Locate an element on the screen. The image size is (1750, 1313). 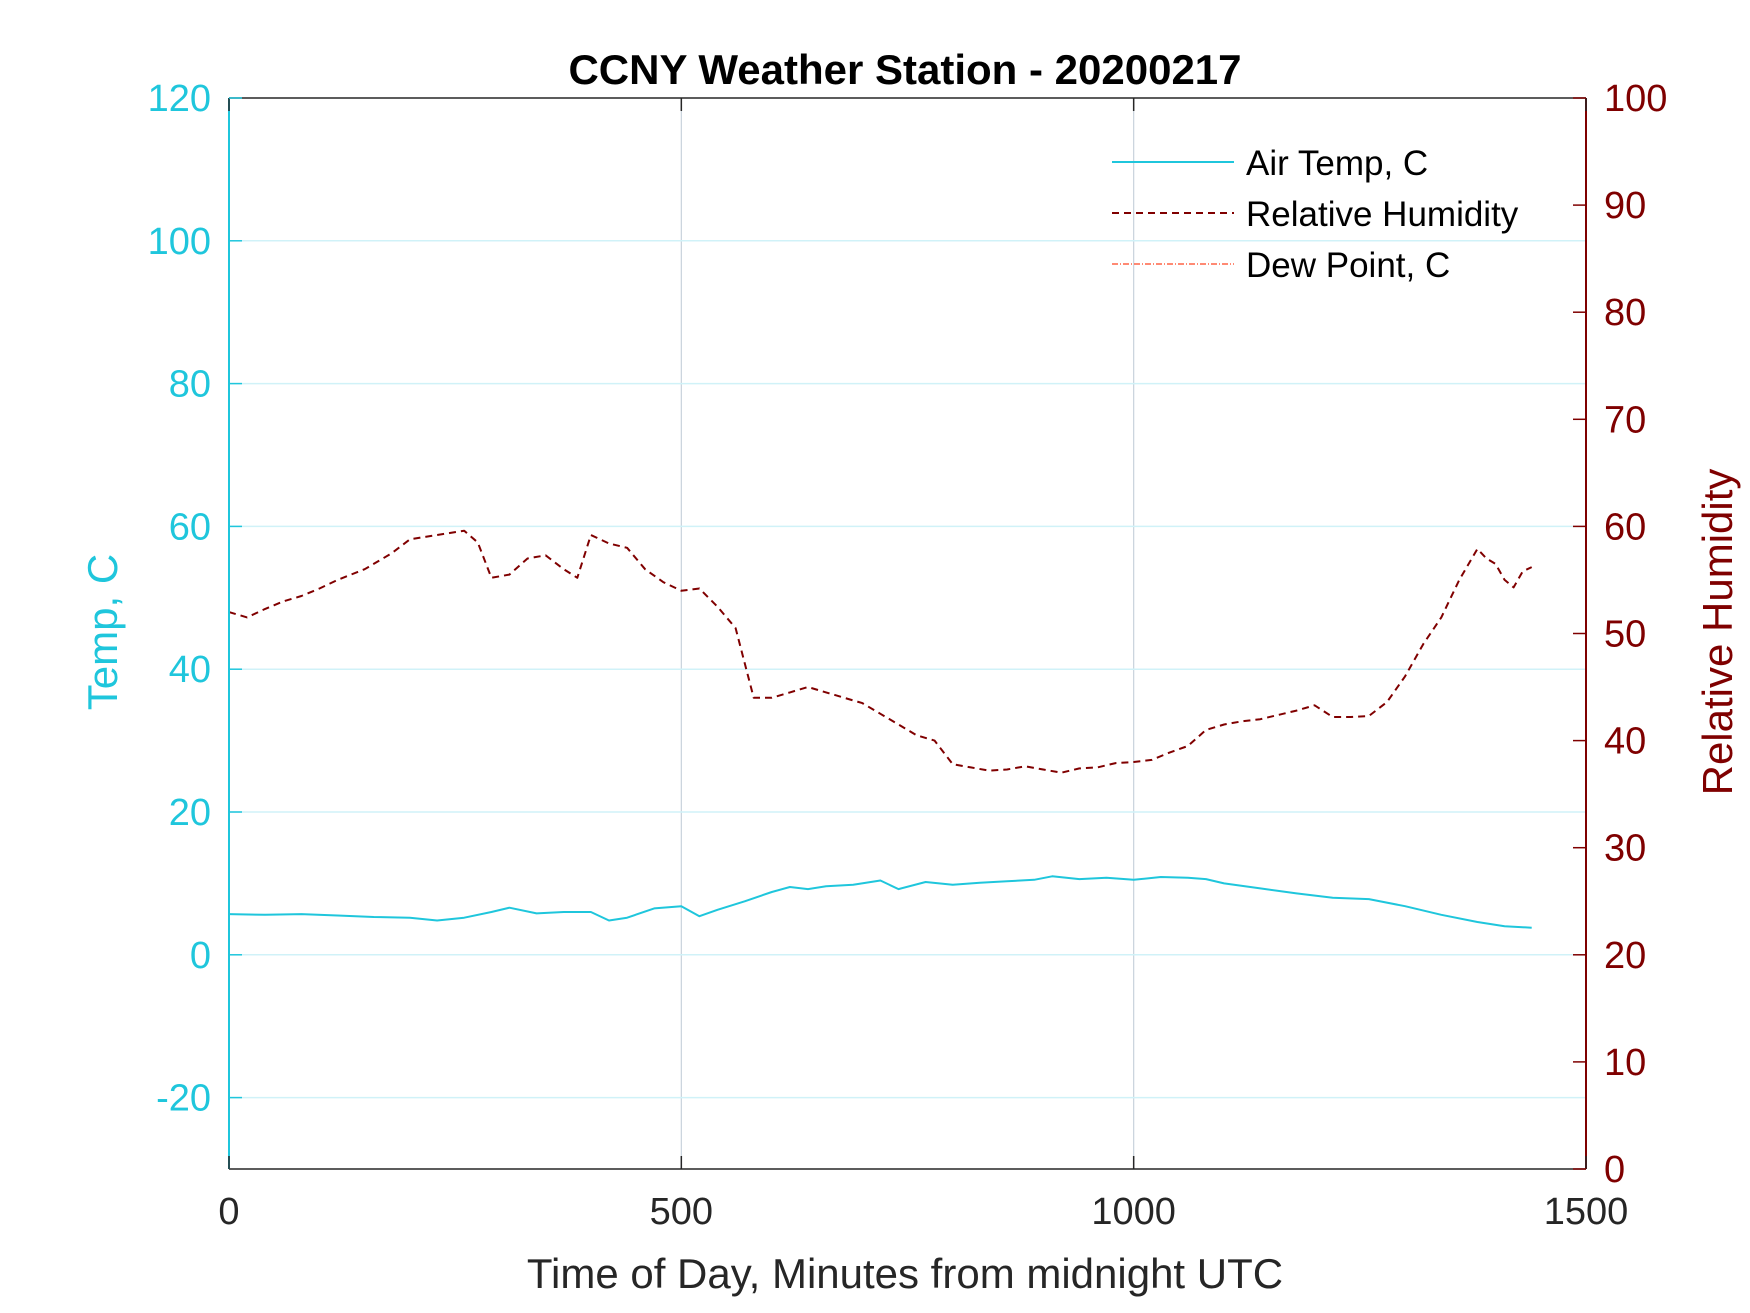
y-right-tick-label-10: 10 is located at coordinates (1625, 1063).